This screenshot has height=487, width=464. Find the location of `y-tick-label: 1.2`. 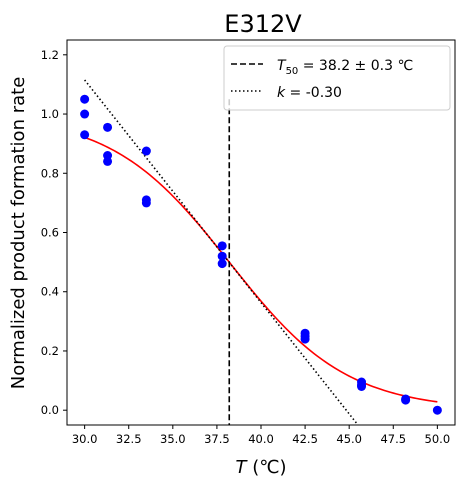

y-tick-label: 1.2 is located at coordinates (50, 55).